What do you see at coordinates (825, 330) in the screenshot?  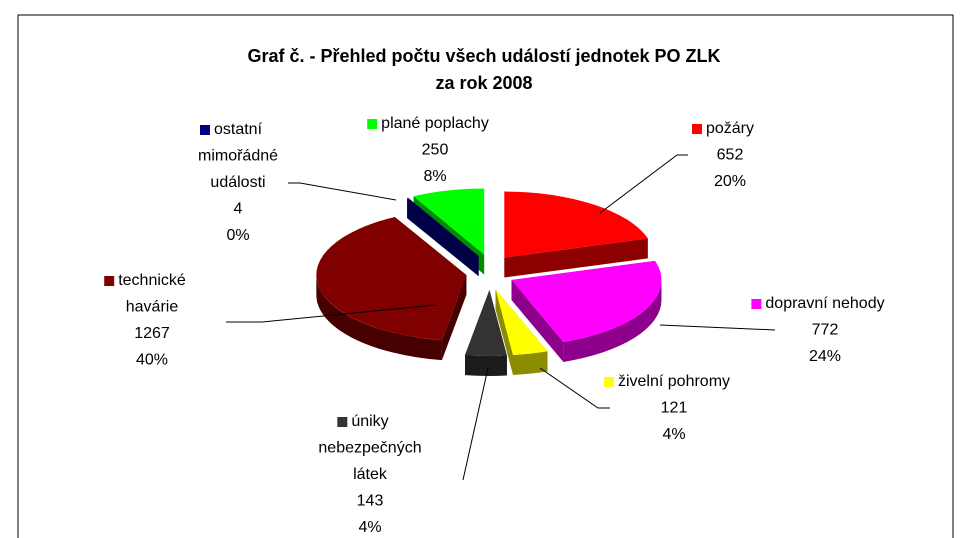 I see `data-label-value: 772` at bounding box center [825, 330].